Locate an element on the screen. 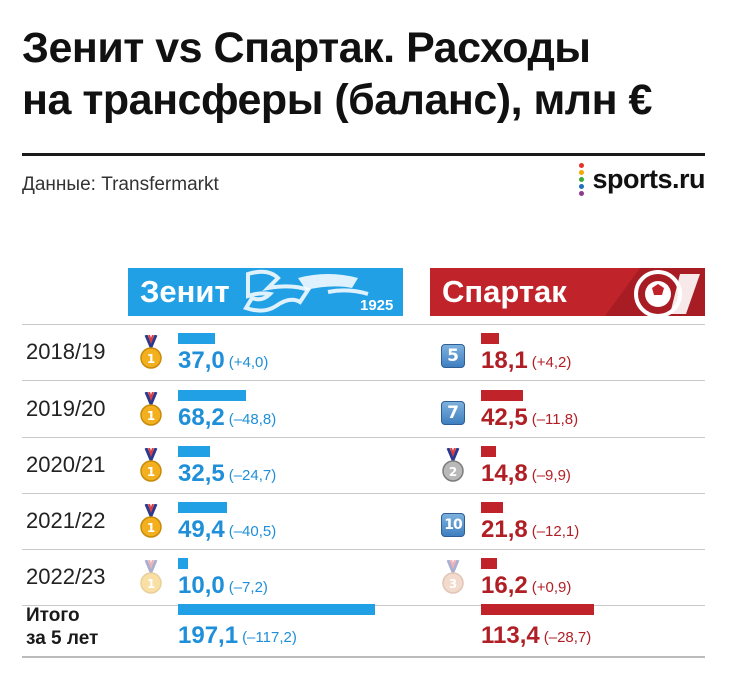 The image size is (730, 700). zenit-value-label: 37,0 (+4,0) is located at coordinates (223, 362).